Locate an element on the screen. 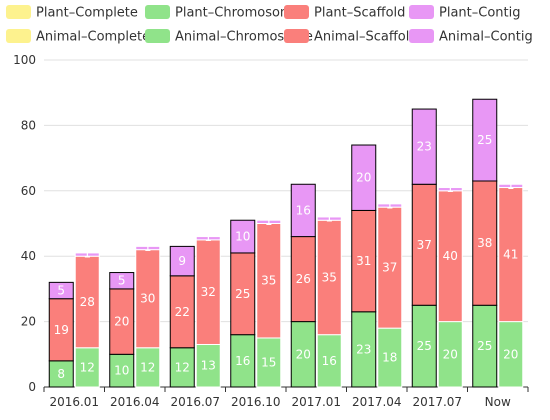 This screenshot has width=550, height=420. legend-swatch-plant-contig is located at coordinates (421, 12).